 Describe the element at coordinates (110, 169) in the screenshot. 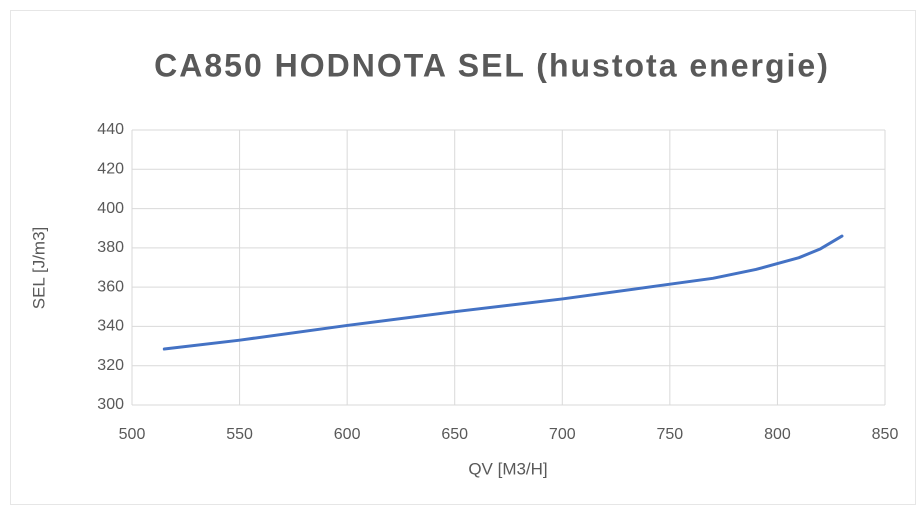

I see `y-tick-label: 420` at that location.